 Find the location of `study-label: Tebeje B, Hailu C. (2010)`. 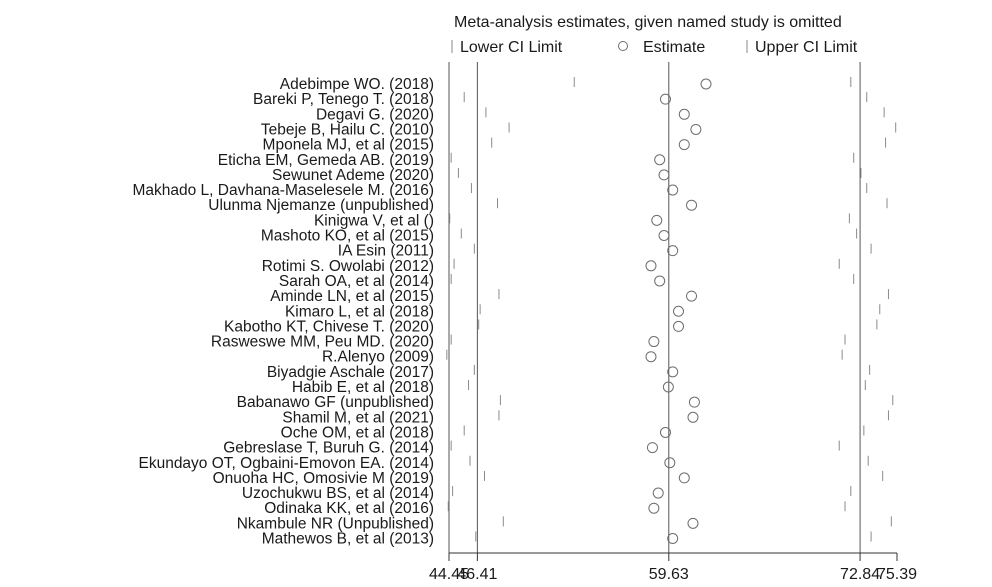

study-label: Tebeje B, Hailu C. (2010) is located at coordinates (347, 129).